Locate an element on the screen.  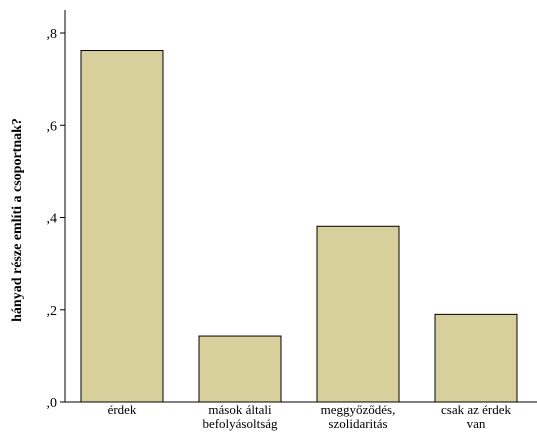
category-label-4: csak az érdek van is located at coordinates (476, 416).